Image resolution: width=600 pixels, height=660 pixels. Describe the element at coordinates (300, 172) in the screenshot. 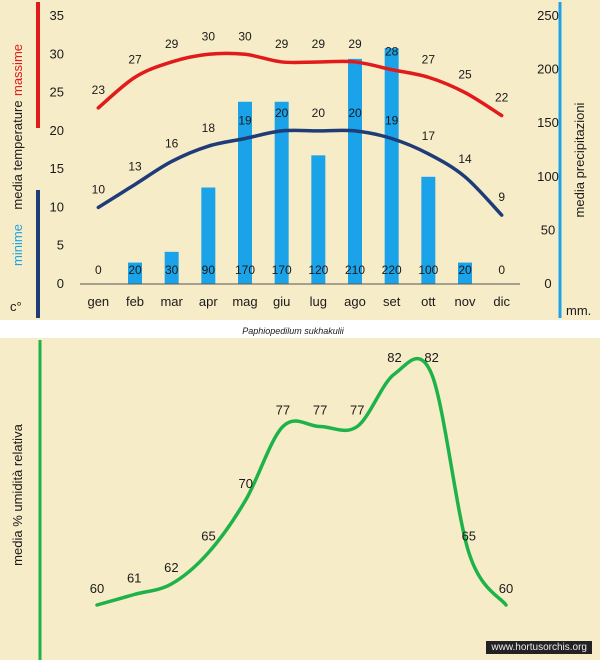

I see `min-temperature-line` at that location.